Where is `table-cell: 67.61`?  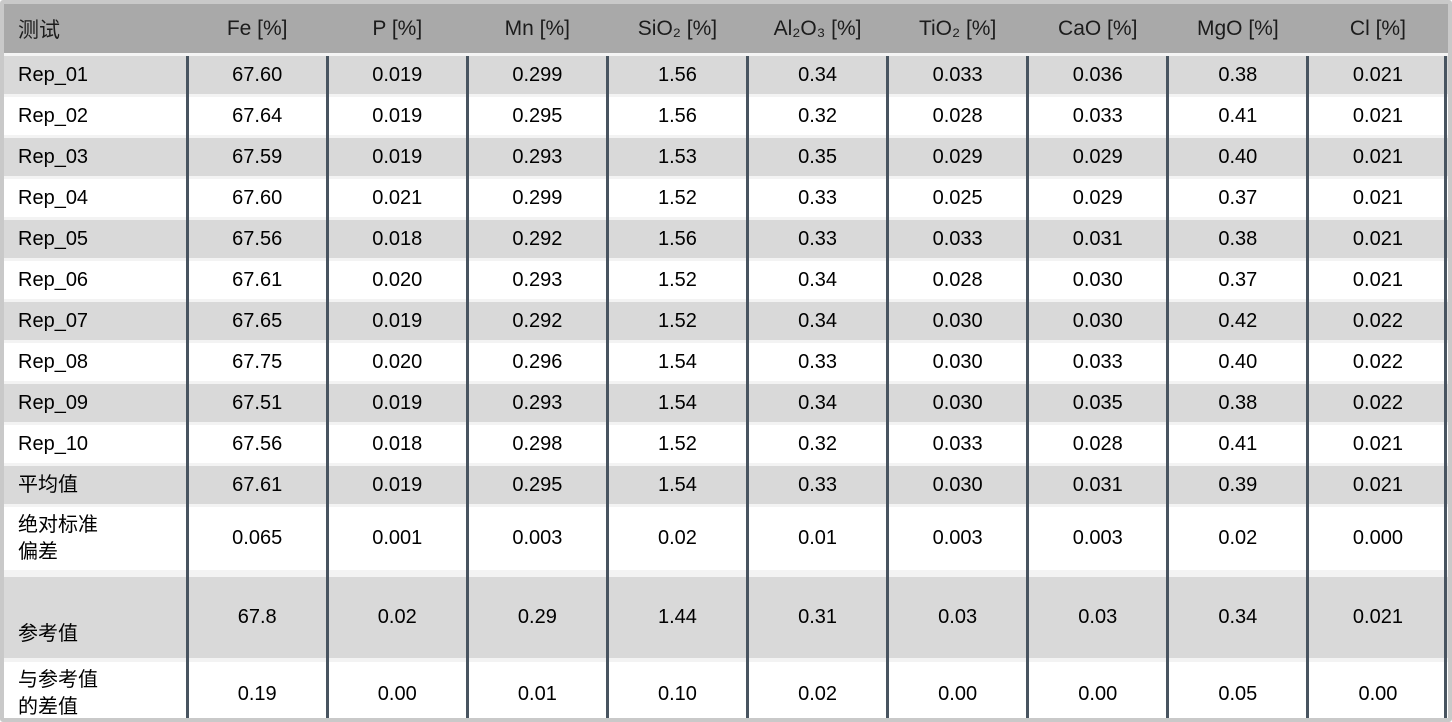 table-cell: 67.61 is located at coordinates (257, 280).